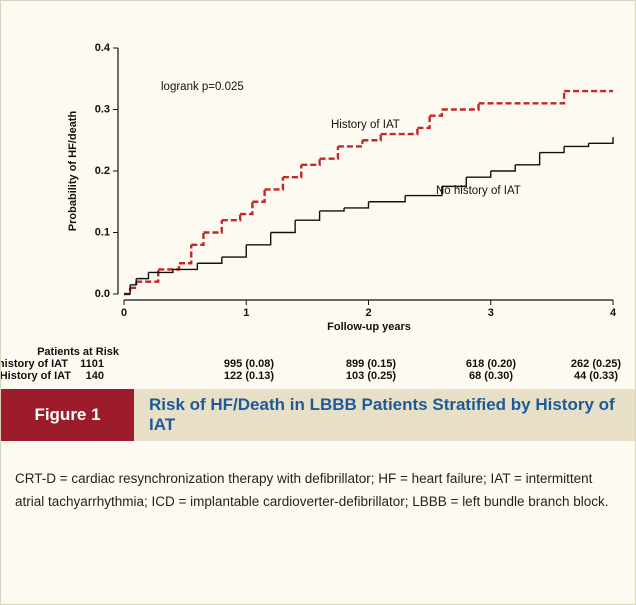 The height and width of the screenshot is (605, 636). What do you see at coordinates (371, 364) in the screenshot?
I see `risk-cell: 899 (0.15)` at bounding box center [371, 364].